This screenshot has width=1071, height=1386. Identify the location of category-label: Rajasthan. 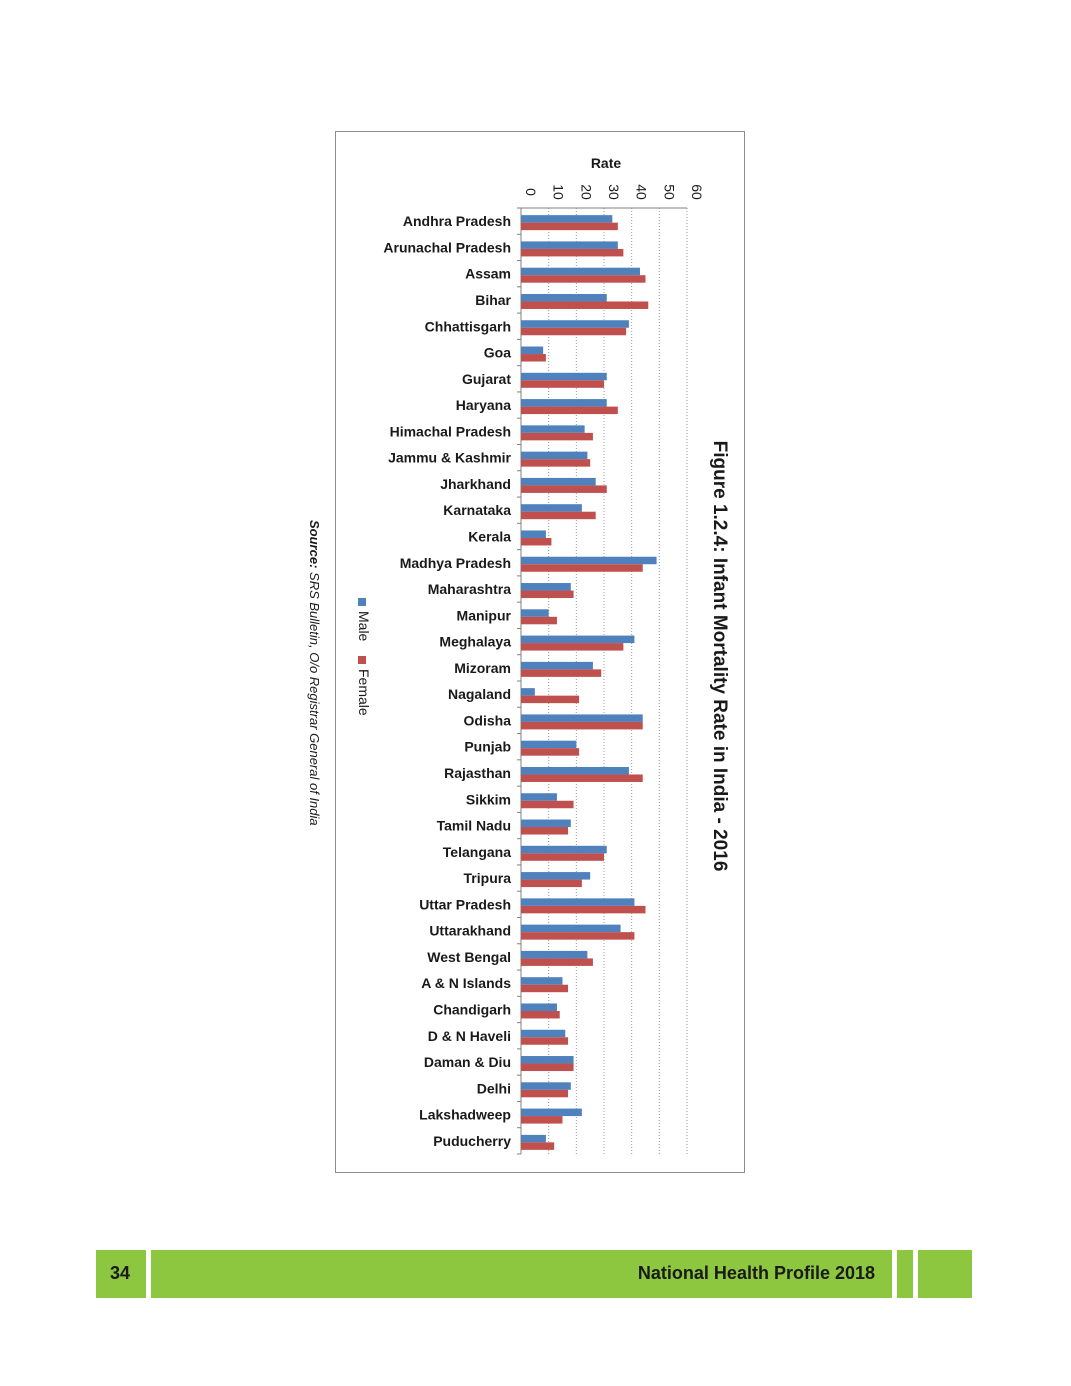
(477, 773).